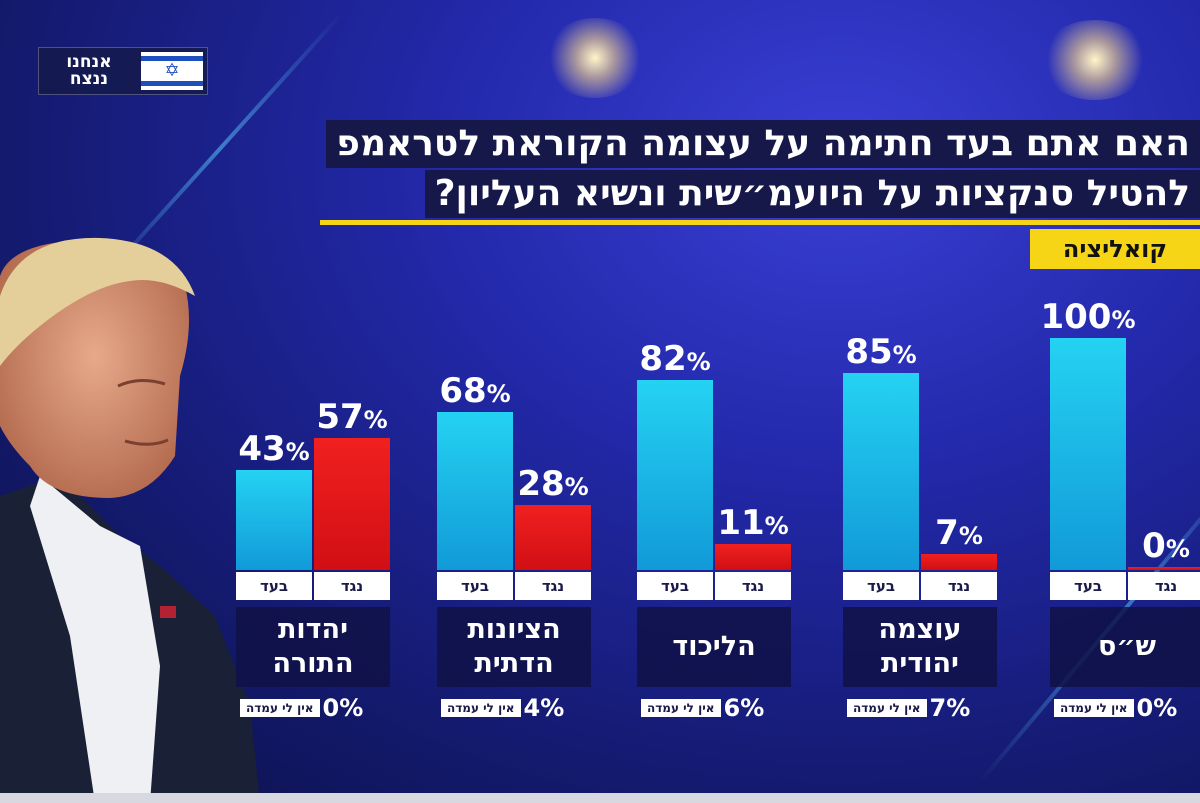 The image size is (1200, 803). I want to click on abstain-value: 6%, so click(744, 708).